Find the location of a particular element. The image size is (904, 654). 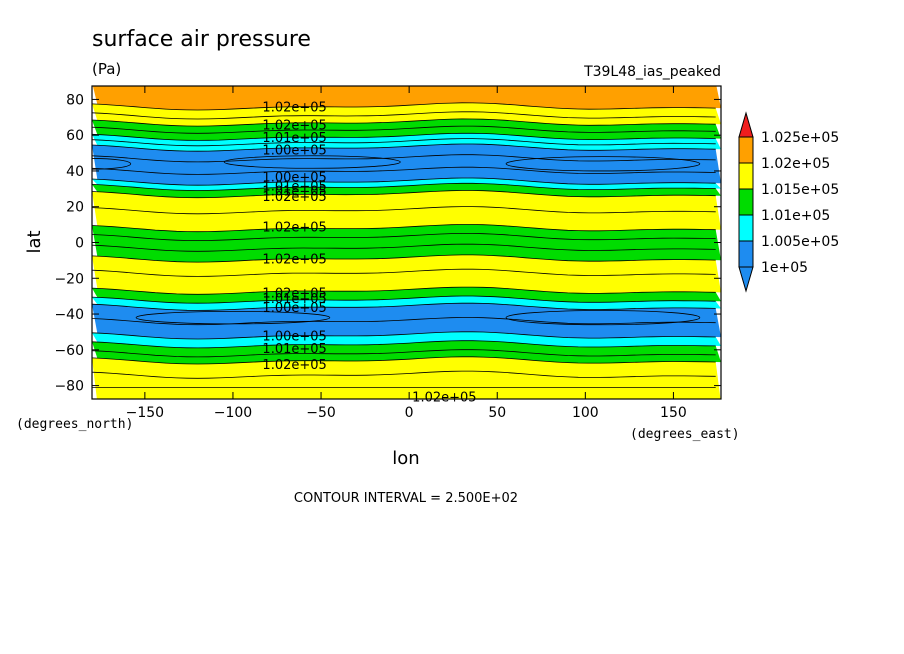

legend-label-3: 1.01e+05 is located at coordinates (795, 216).